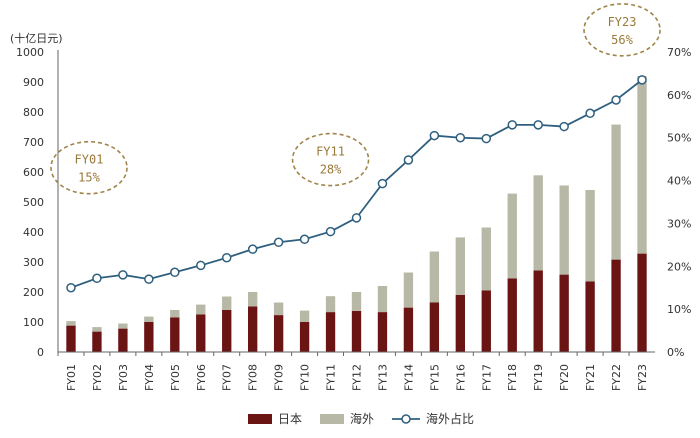 The width and height of the screenshot is (700, 438). What do you see at coordinates (253, 329) in the screenshot?
I see `bar-japan-FY08` at bounding box center [253, 329].